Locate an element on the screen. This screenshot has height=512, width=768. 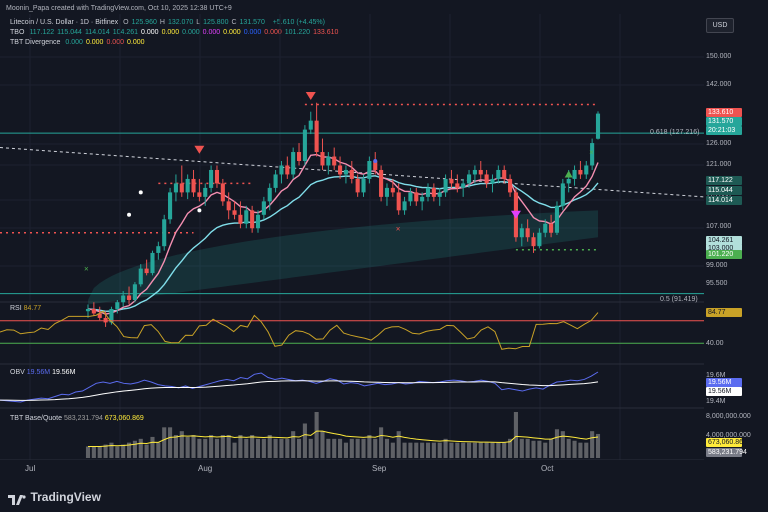
tbo-value-10: 0.000 is located at coordinates (252, 32).